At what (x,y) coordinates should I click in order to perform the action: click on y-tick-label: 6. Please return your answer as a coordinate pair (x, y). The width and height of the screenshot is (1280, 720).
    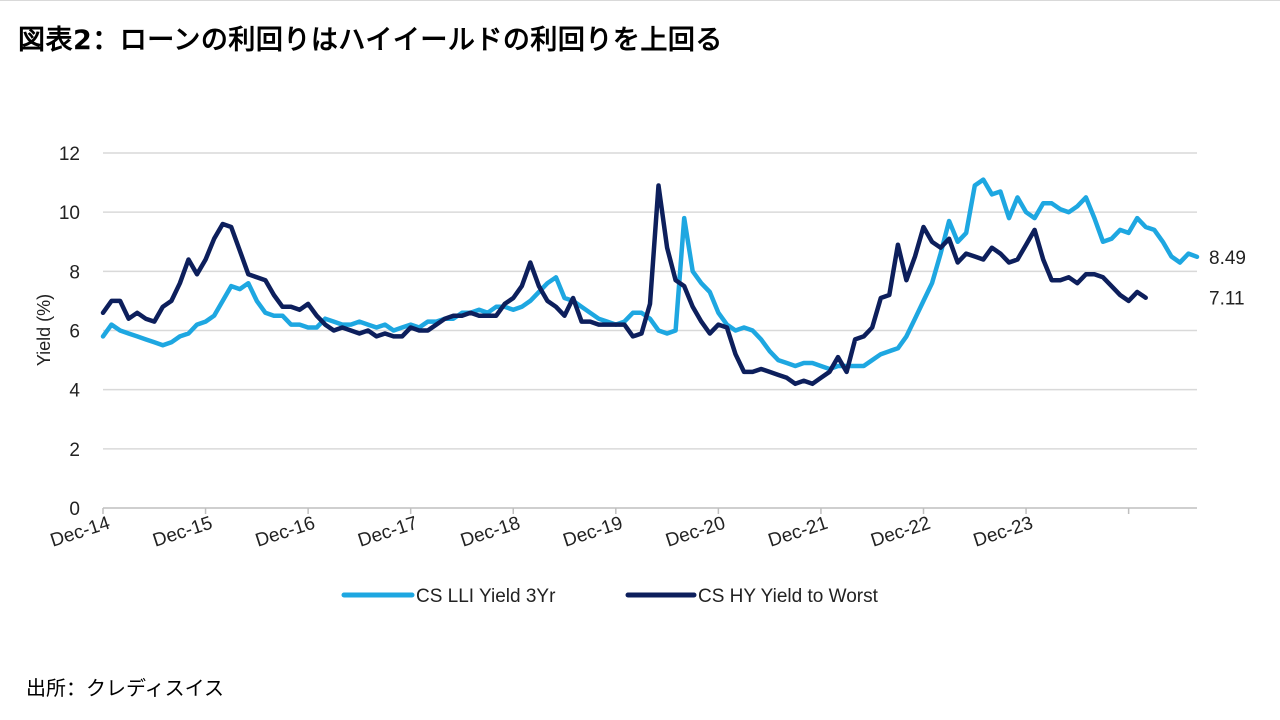
    Looking at the image, I should click on (74, 332).